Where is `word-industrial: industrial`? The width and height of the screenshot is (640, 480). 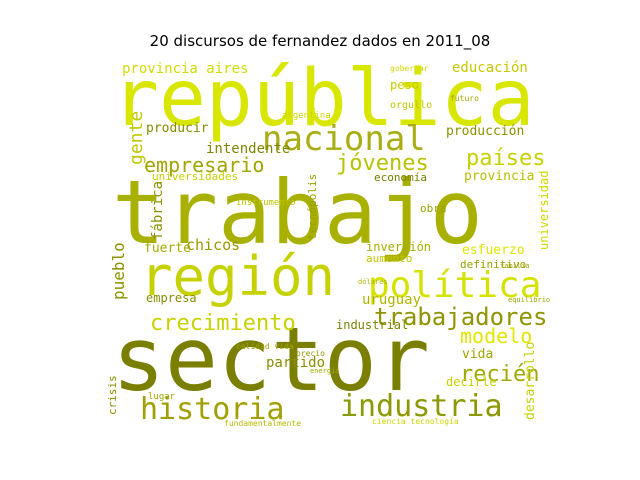
word-industrial: industrial is located at coordinates (372, 325).